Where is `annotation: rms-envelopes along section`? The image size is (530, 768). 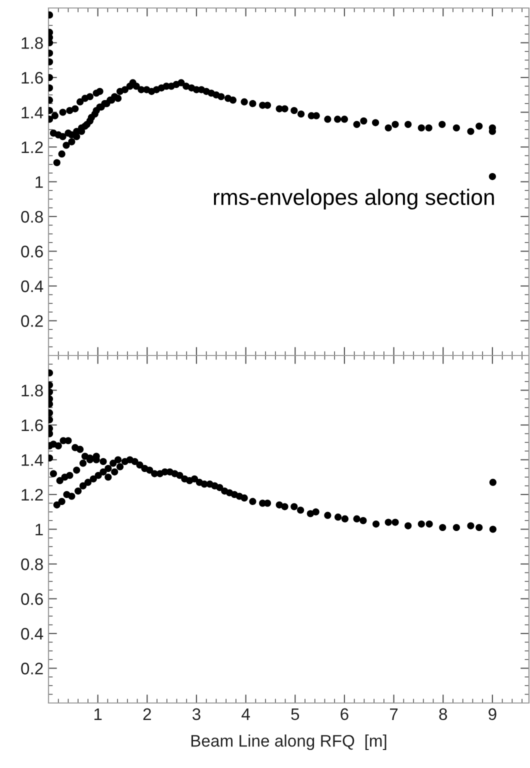
annotation: rms-envelopes along section is located at coordinates (354, 199).